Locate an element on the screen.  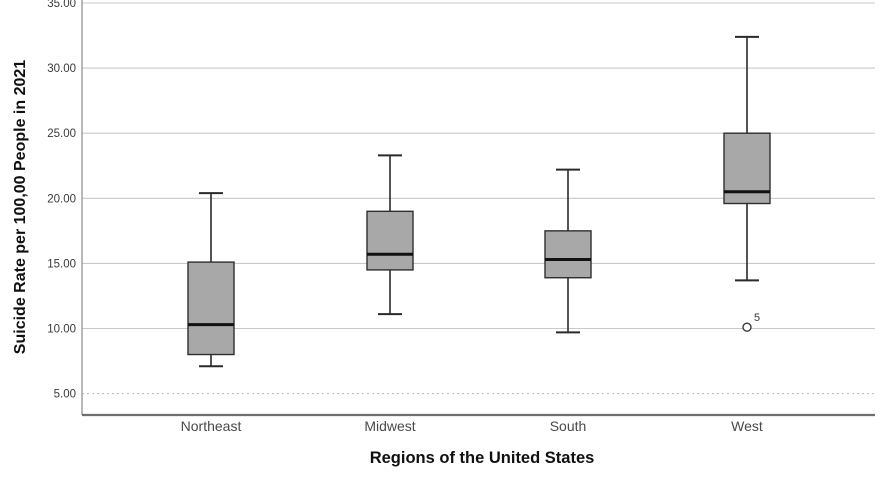
y-tick-label: 10.00 is located at coordinates (61, 330).